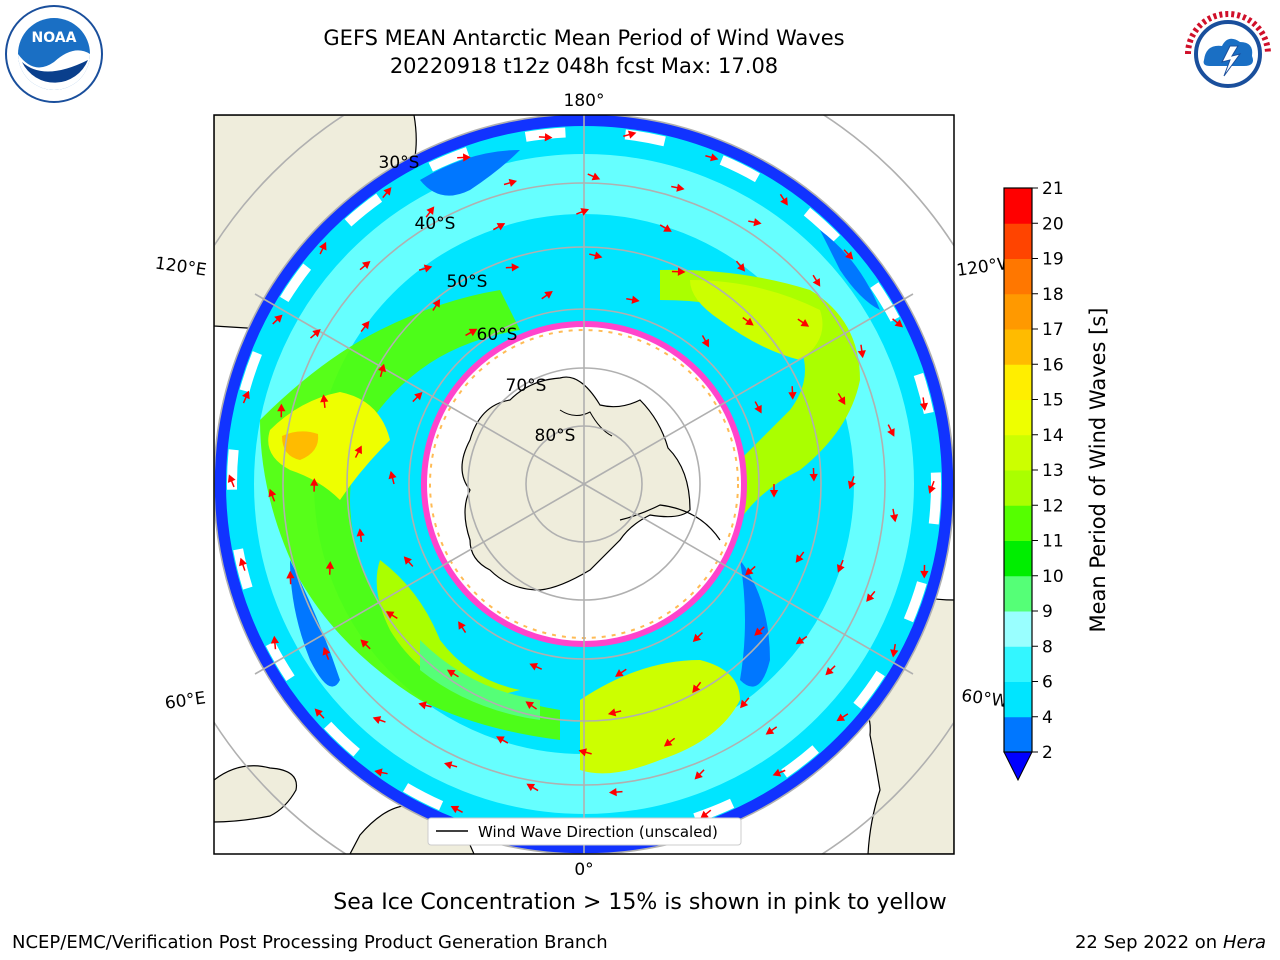  What do you see at coordinates (584, 101) in the screenshot?
I see `lon-label-180: 180°` at bounding box center [584, 101].